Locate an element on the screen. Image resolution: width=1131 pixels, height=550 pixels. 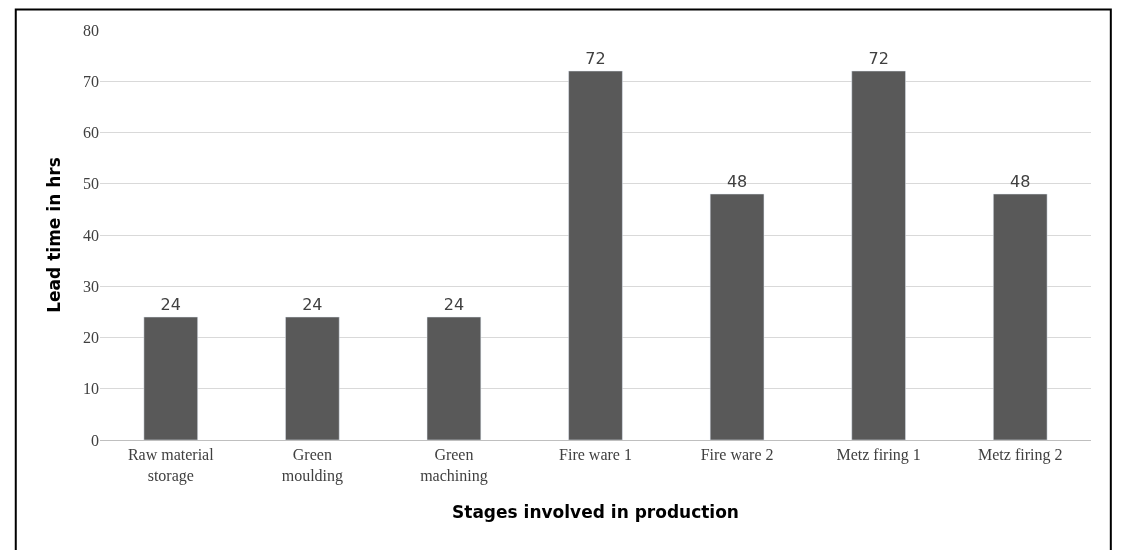
x-tick-label: Green moulding is located at coordinates (312, 465).